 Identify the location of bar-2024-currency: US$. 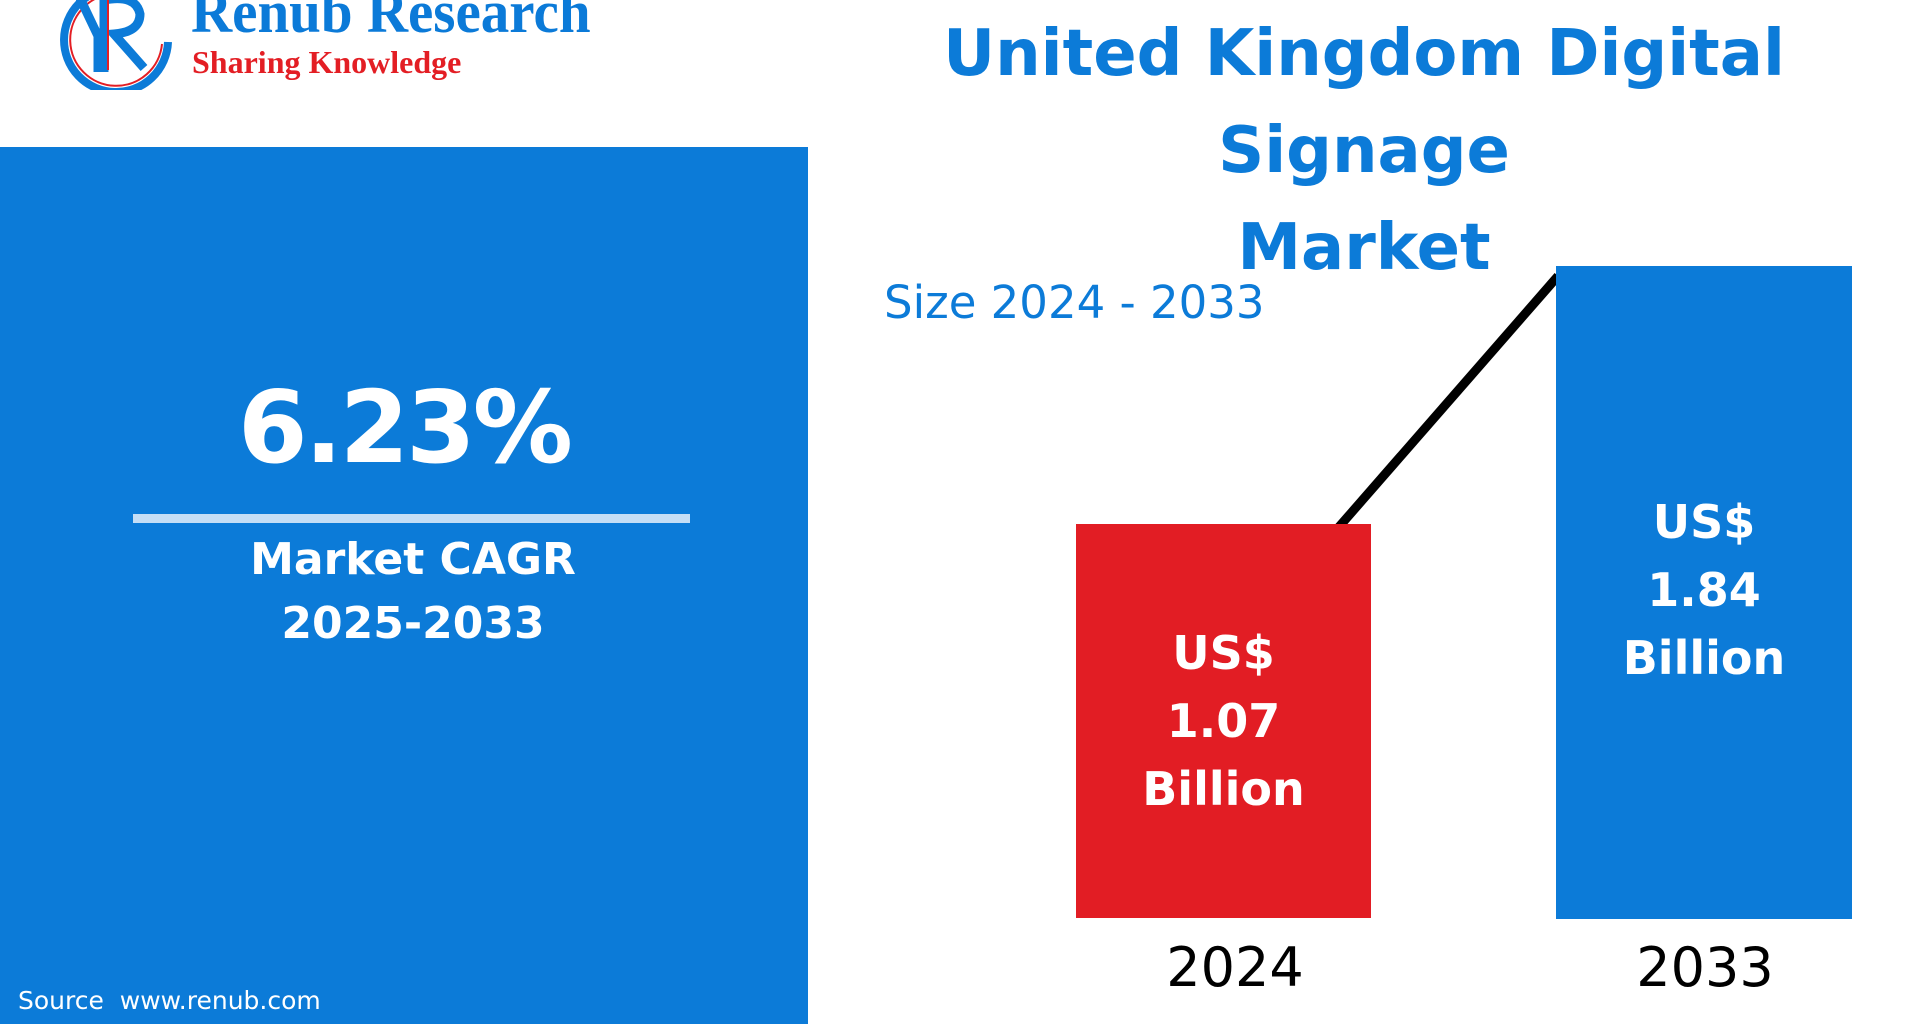
(1223, 653).